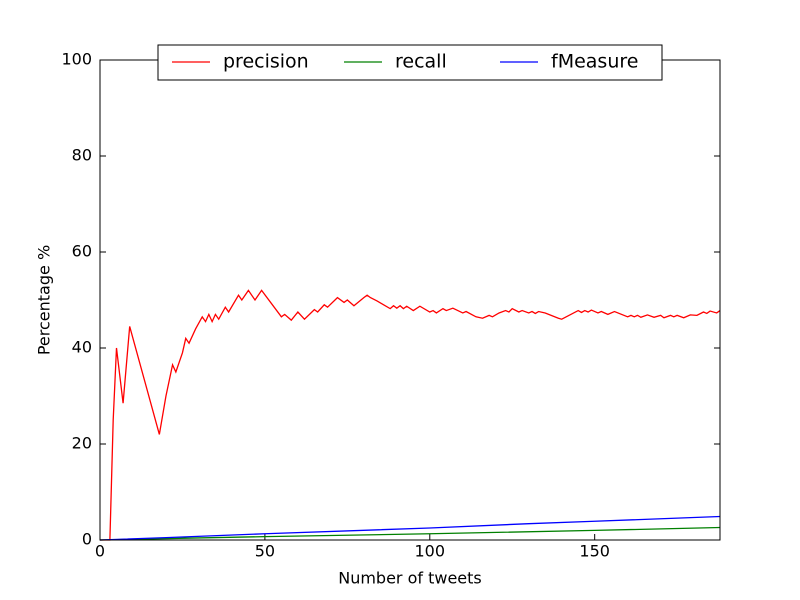 The height and width of the screenshot is (600, 800). Describe the element at coordinates (44, 300) in the screenshot. I see `y-axis-label: Percentage %` at that location.